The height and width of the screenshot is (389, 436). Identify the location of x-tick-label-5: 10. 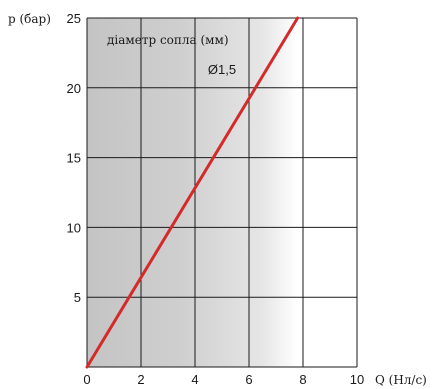
(357, 379).